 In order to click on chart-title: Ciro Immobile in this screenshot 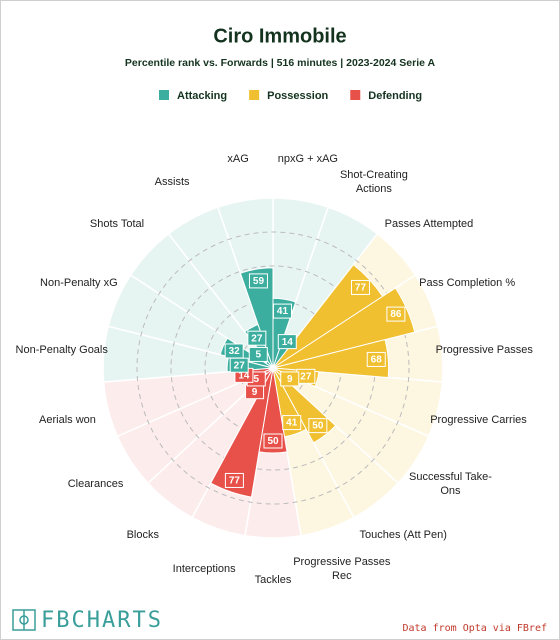, I will do `click(279, 36)`.